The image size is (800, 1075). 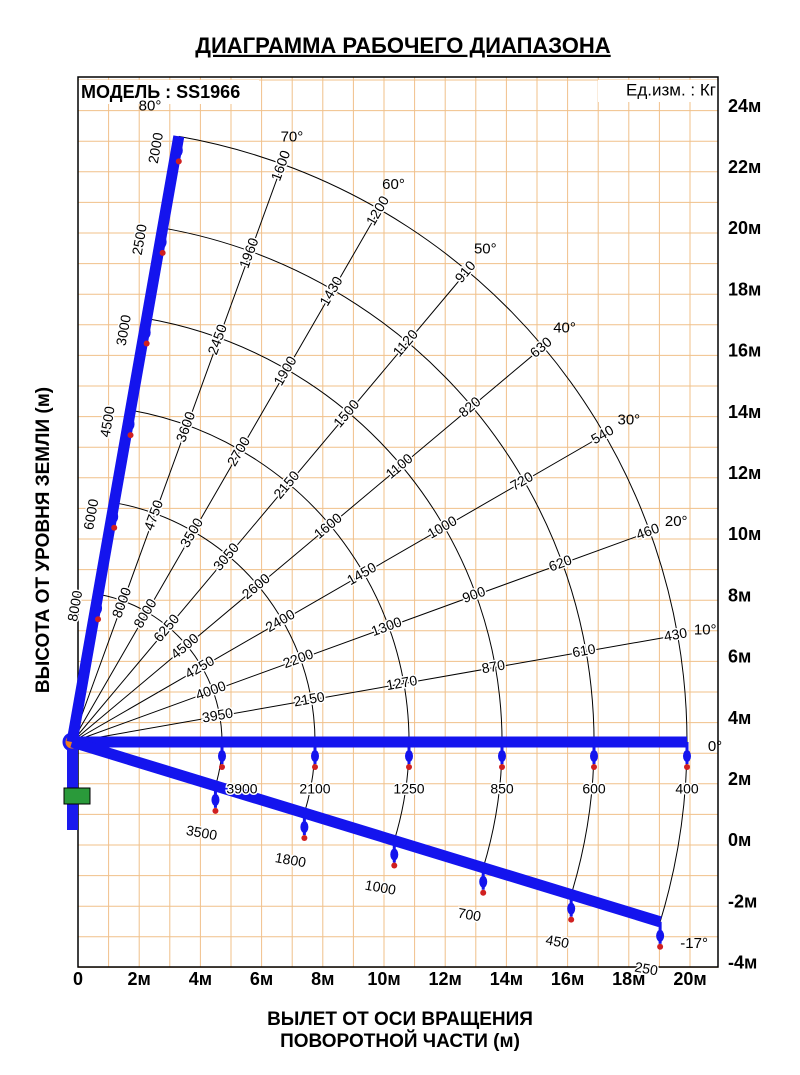 What do you see at coordinates (445, 979) in the screenshot?
I see `x-tick-label: 12м` at bounding box center [445, 979].